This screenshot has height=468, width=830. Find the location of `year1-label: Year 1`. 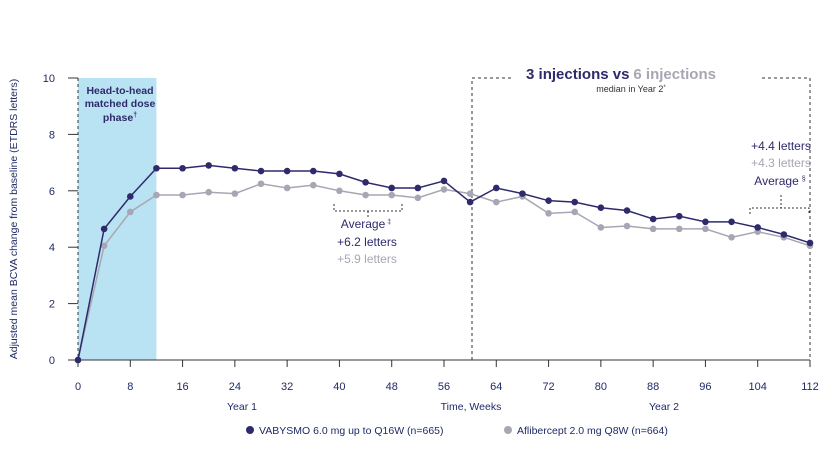

year1-label: Year 1 is located at coordinates (242, 407).